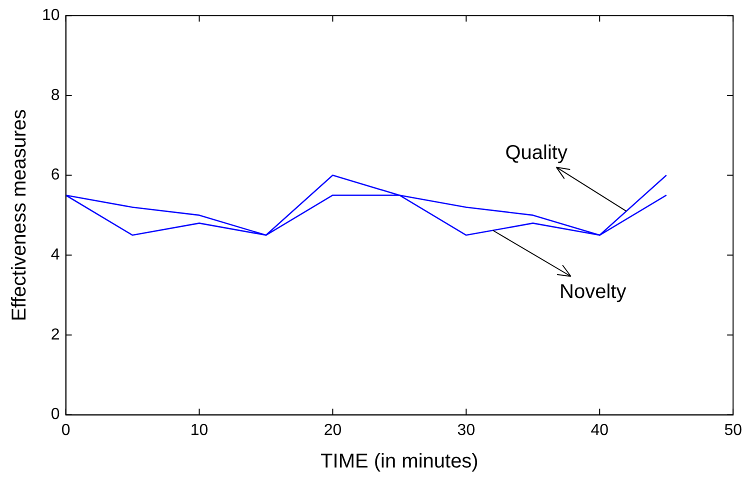  Describe the element at coordinates (733, 430) in the screenshot. I see `x-tick-label: 50` at that location.